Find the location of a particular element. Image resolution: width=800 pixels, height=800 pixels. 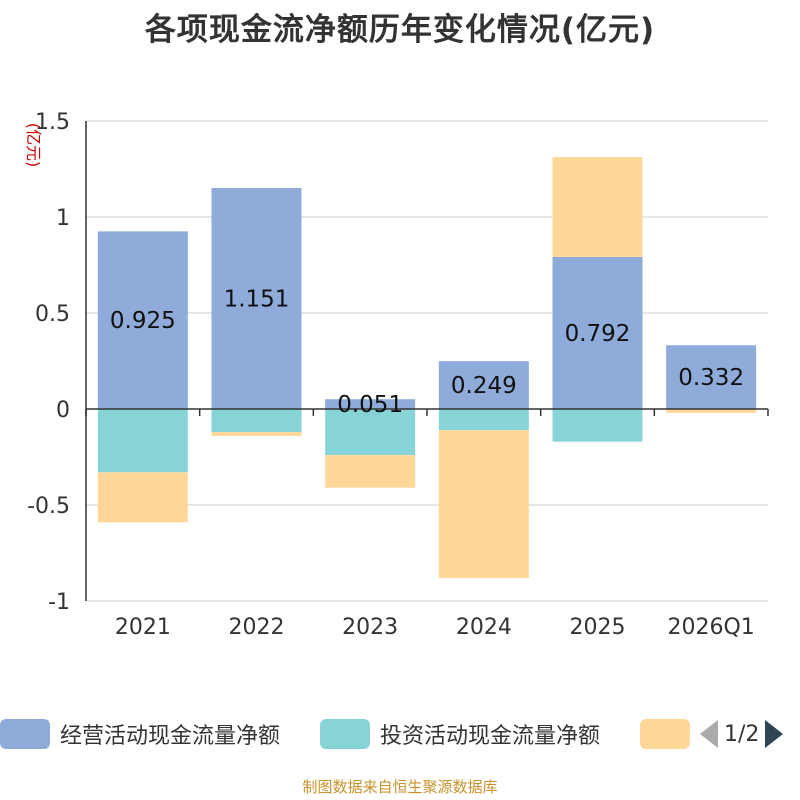

legend-item-investing: 投资活动现金流量净额 is located at coordinates (460, 734).